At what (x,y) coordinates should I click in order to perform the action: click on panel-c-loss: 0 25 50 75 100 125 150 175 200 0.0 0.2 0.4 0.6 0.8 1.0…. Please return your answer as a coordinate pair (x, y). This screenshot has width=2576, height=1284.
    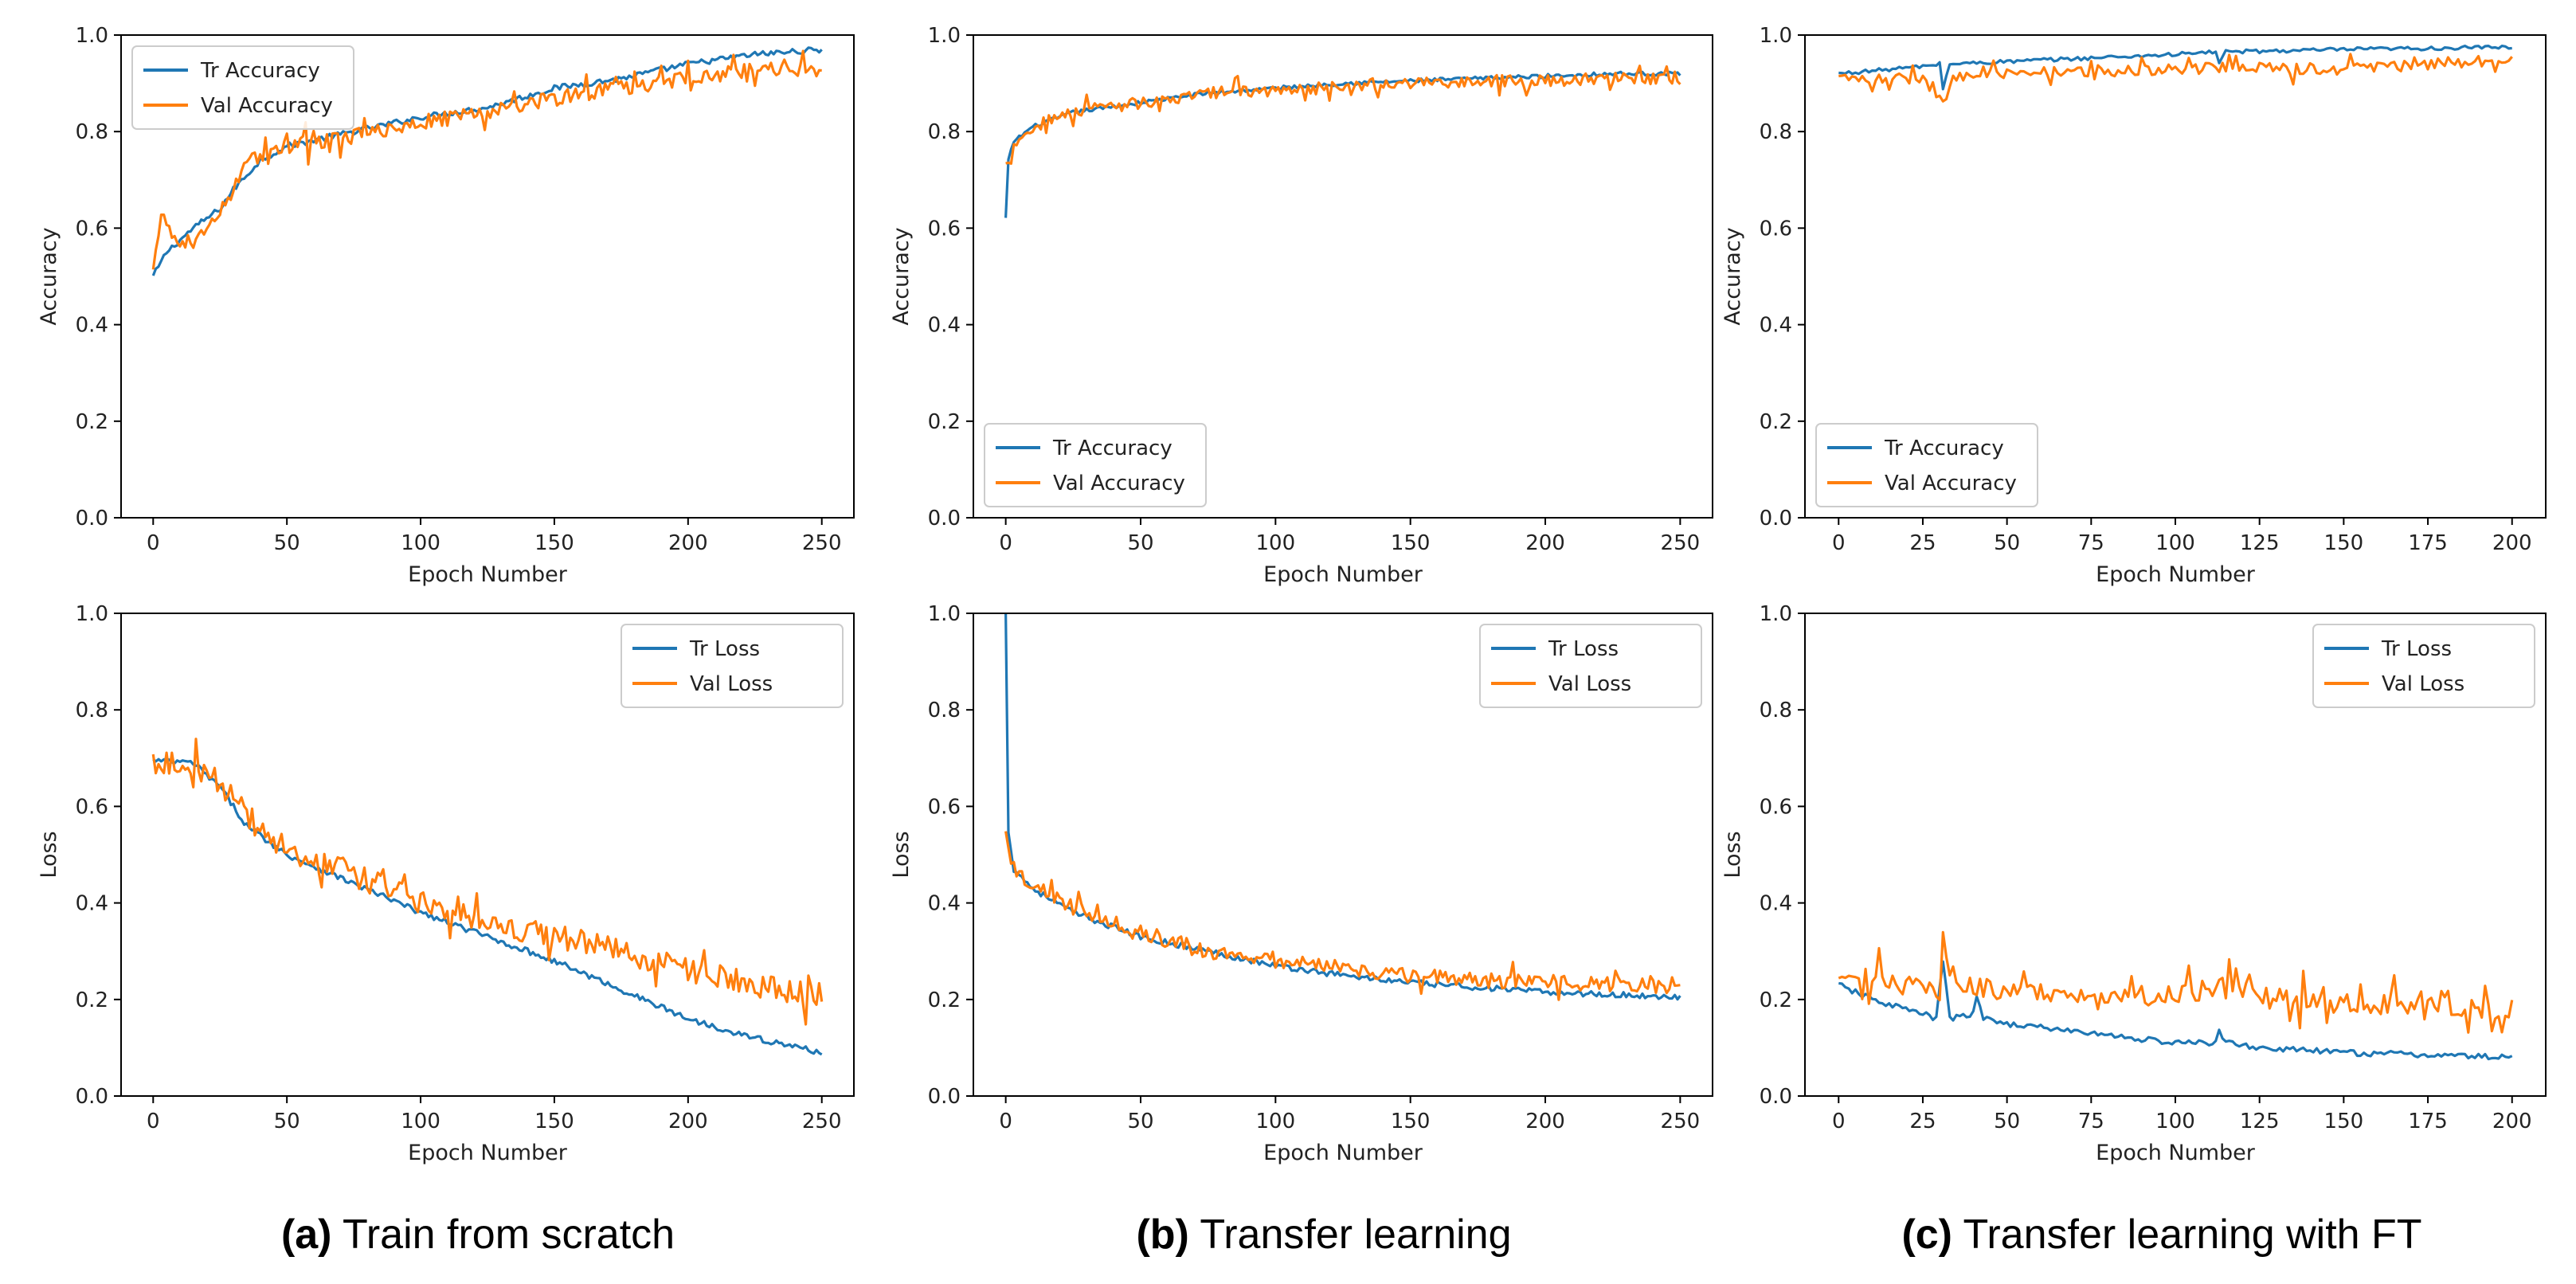
    Looking at the image, I should click on (2134, 884).